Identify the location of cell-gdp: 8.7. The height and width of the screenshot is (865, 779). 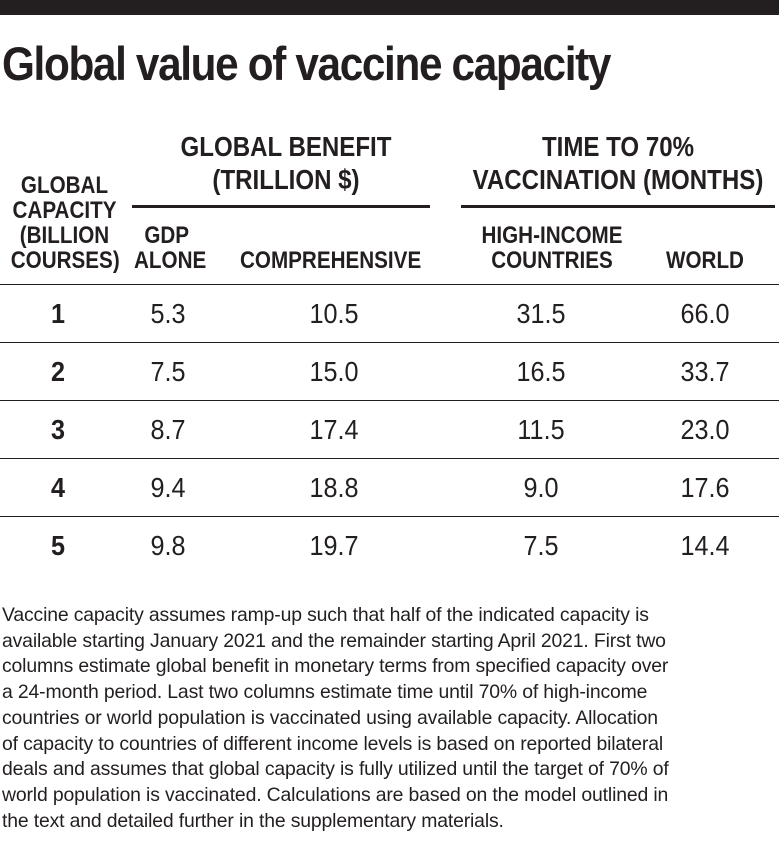
(168, 429).